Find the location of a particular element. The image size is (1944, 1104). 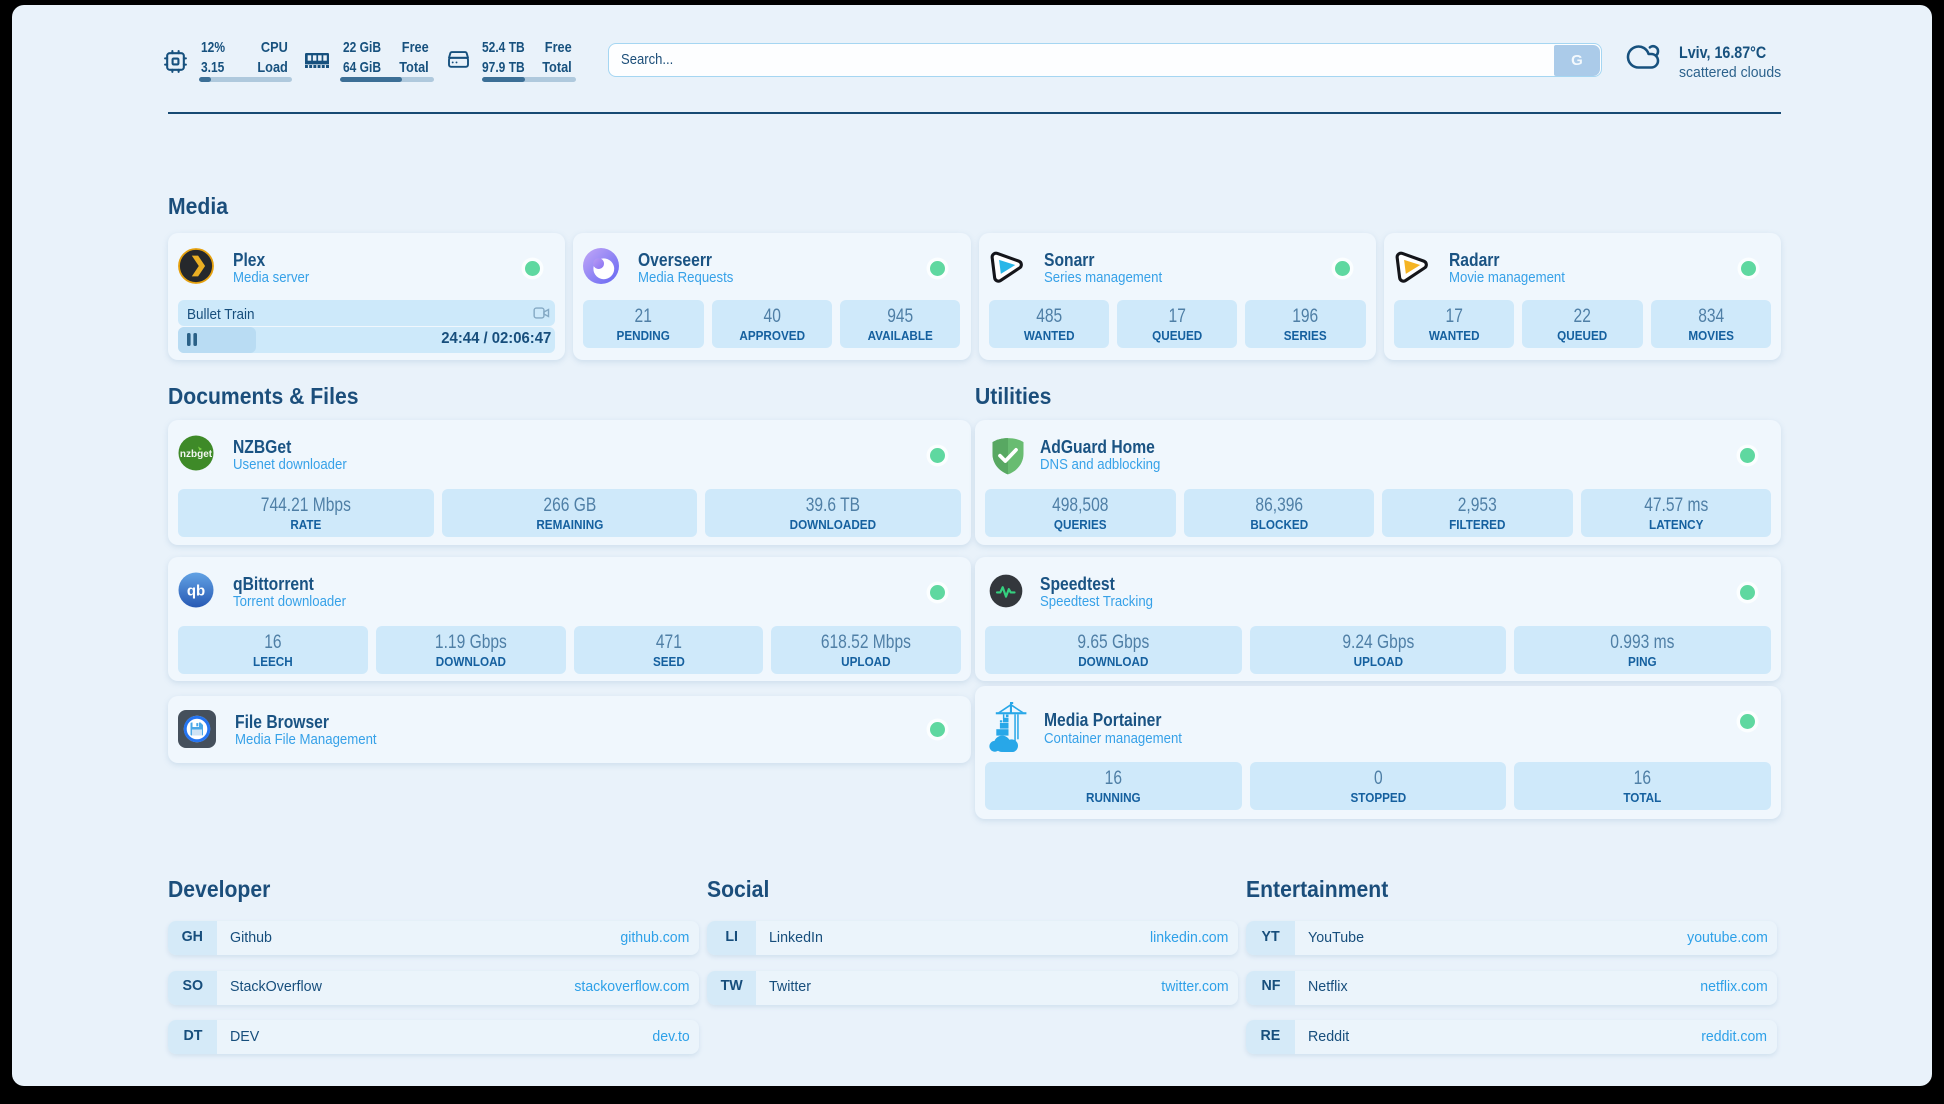

svg-text: qb is located at coordinates (196, 591).